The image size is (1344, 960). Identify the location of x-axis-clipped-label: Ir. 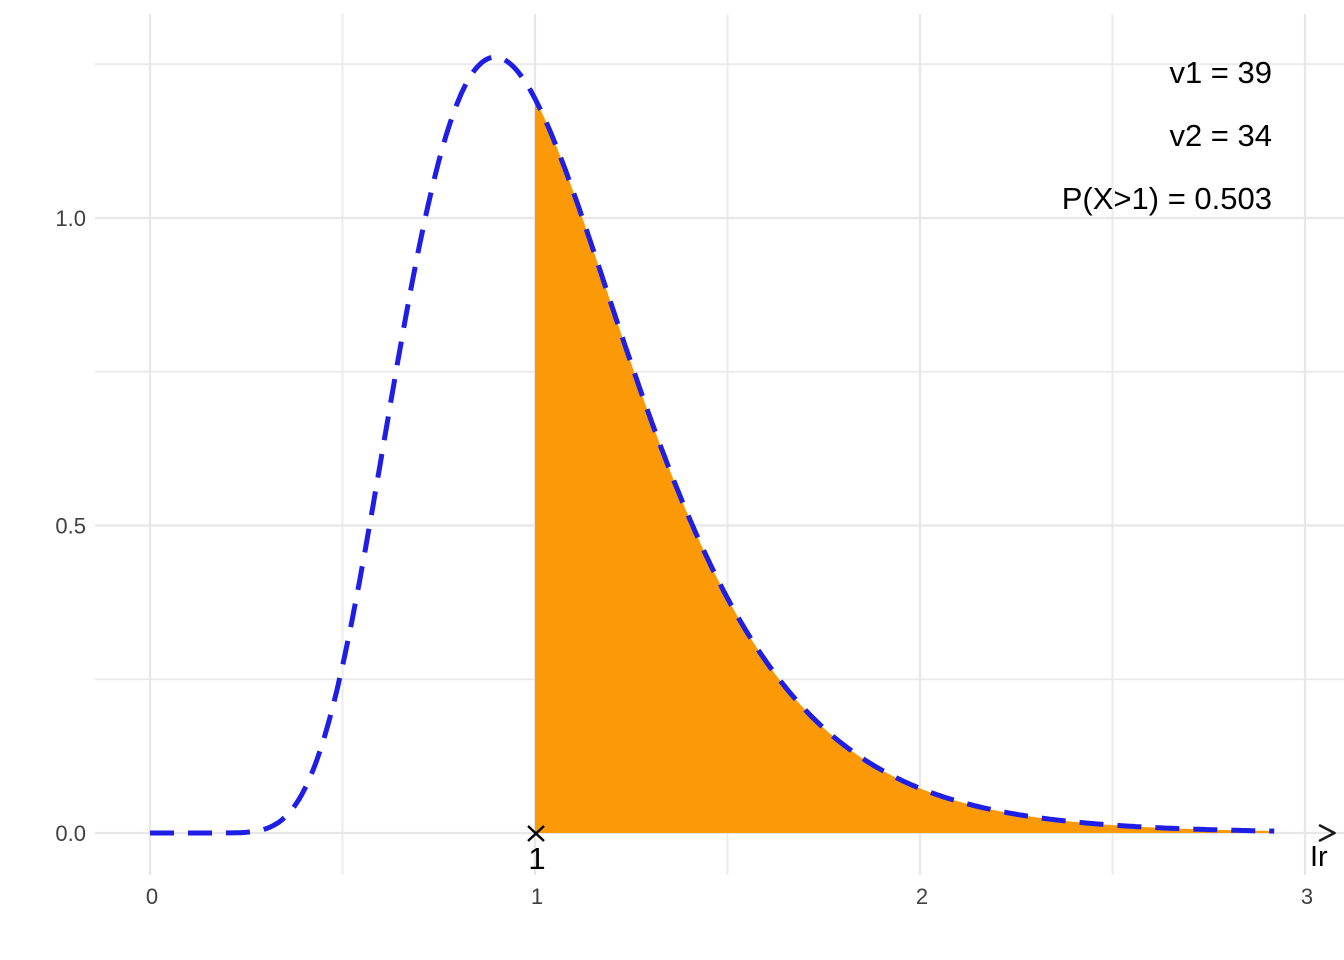
(1319, 857).